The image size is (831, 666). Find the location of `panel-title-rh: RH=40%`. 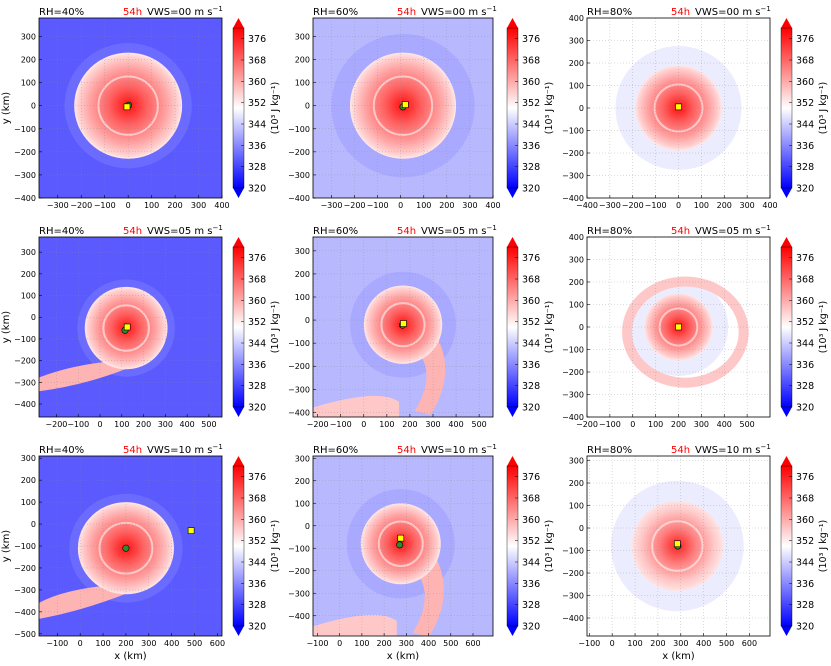

panel-title-rh: RH=40% is located at coordinates (61, 12).